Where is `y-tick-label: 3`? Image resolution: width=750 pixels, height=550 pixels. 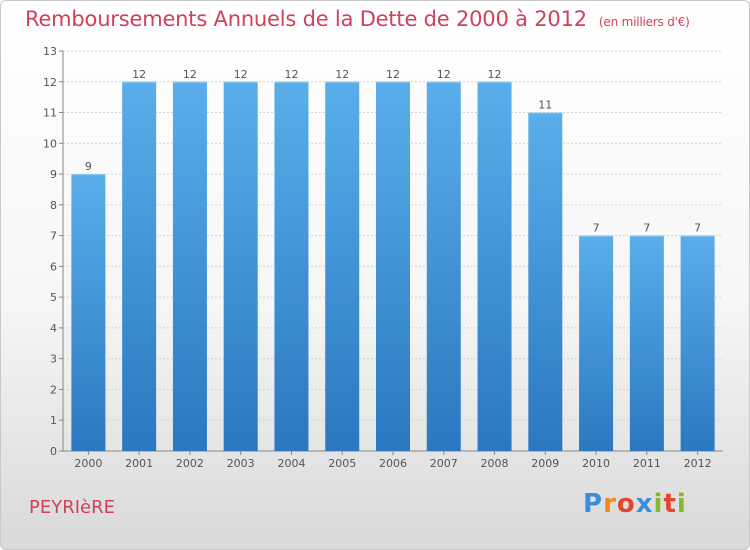 y-tick-label: 3 is located at coordinates (53, 359).